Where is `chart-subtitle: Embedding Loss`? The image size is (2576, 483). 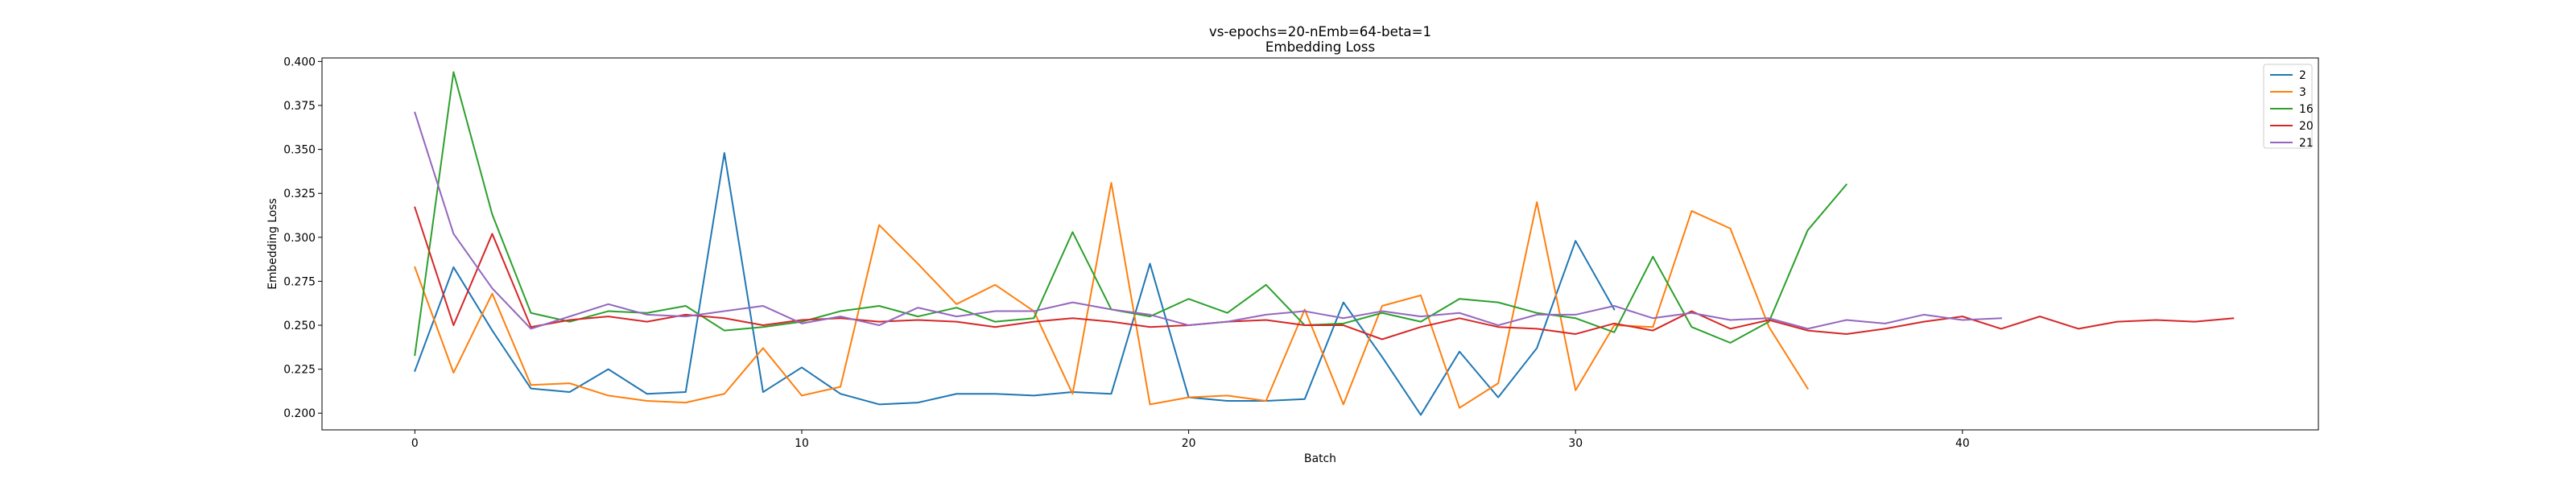 chart-subtitle: Embedding Loss is located at coordinates (1320, 47).